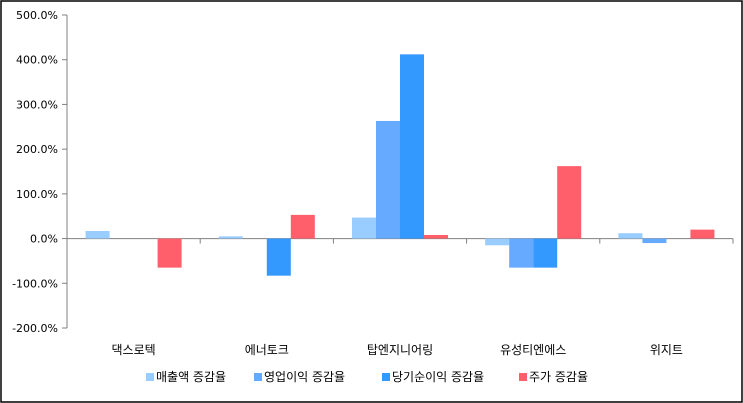 The image size is (743, 403). Describe the element at coordinates (666, 350) in the screenshot. I see `category-label: 위지트` at that location.